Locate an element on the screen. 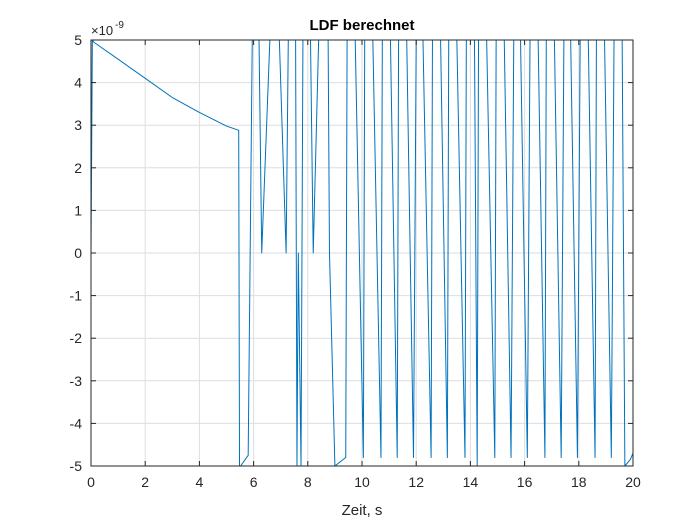 The width and height of the screenshot is (700, 525). y-tick-label: 0 is located at coordinates (78, 253).